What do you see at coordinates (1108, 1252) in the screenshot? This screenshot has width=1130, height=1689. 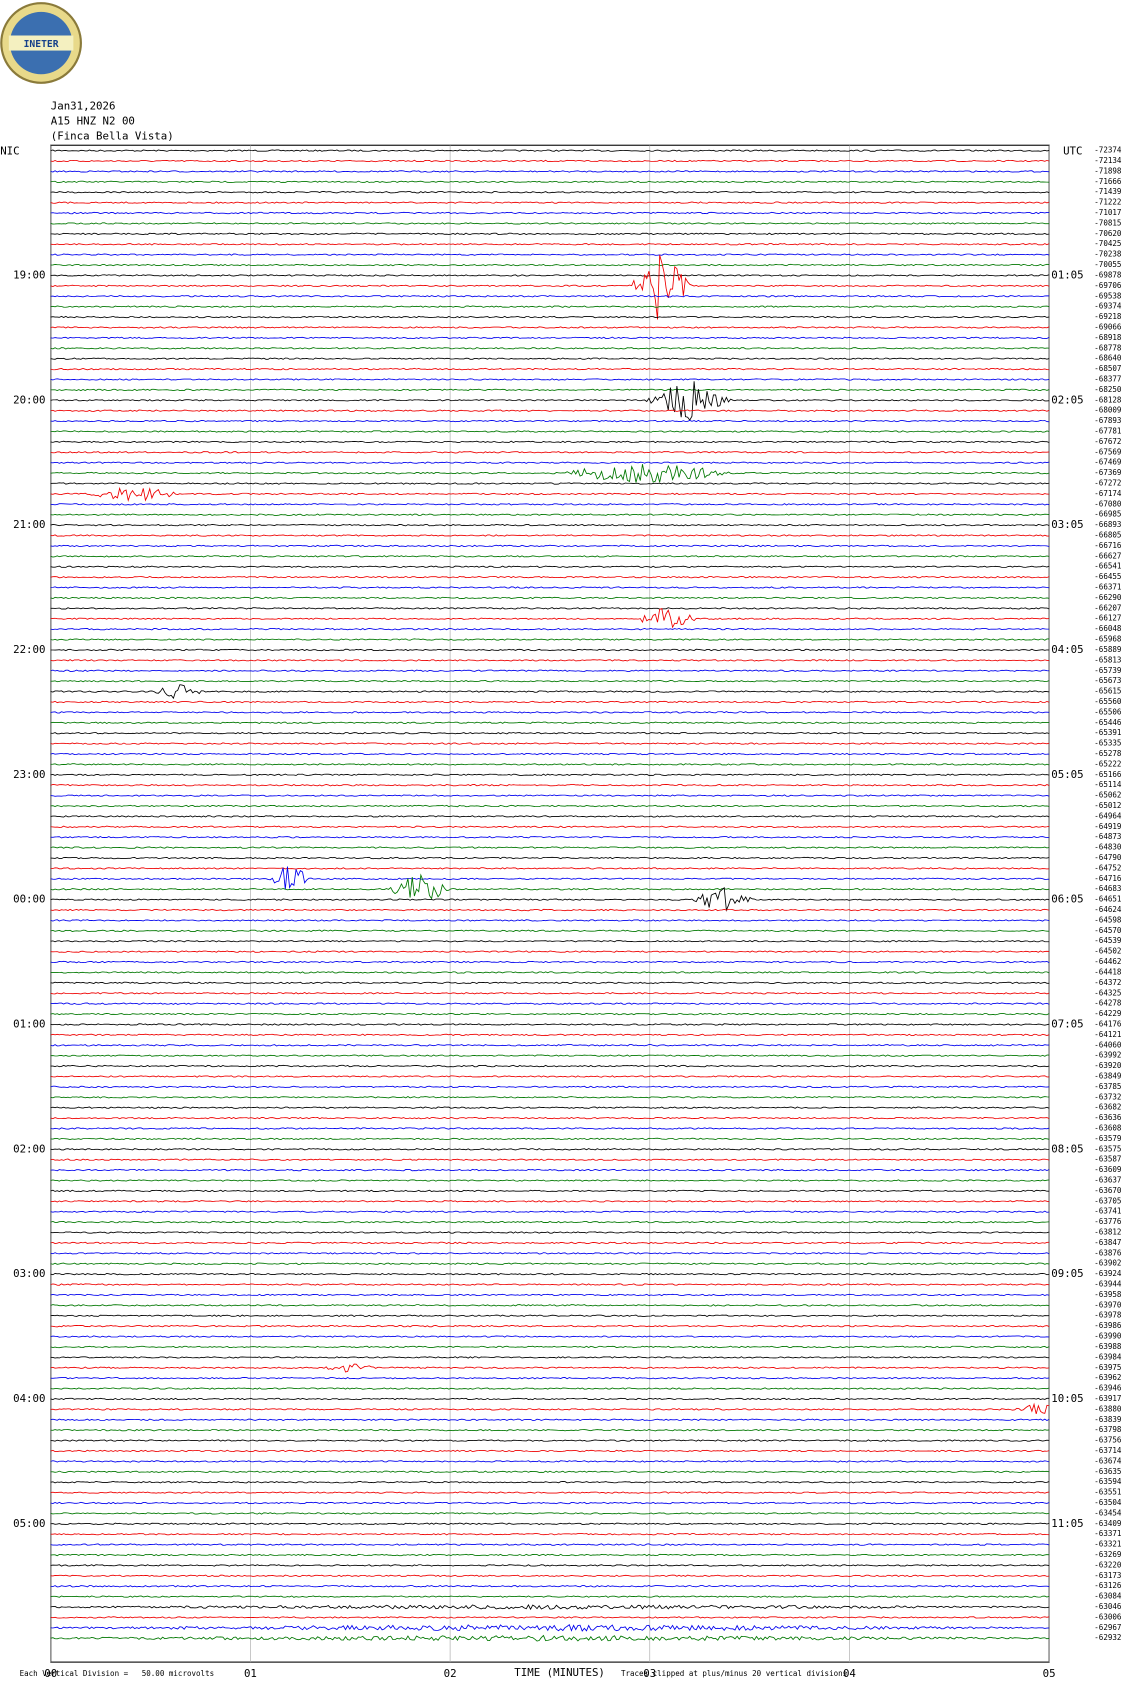 I see `trace-offset: -63876` at bounding box center [1108, 1252].